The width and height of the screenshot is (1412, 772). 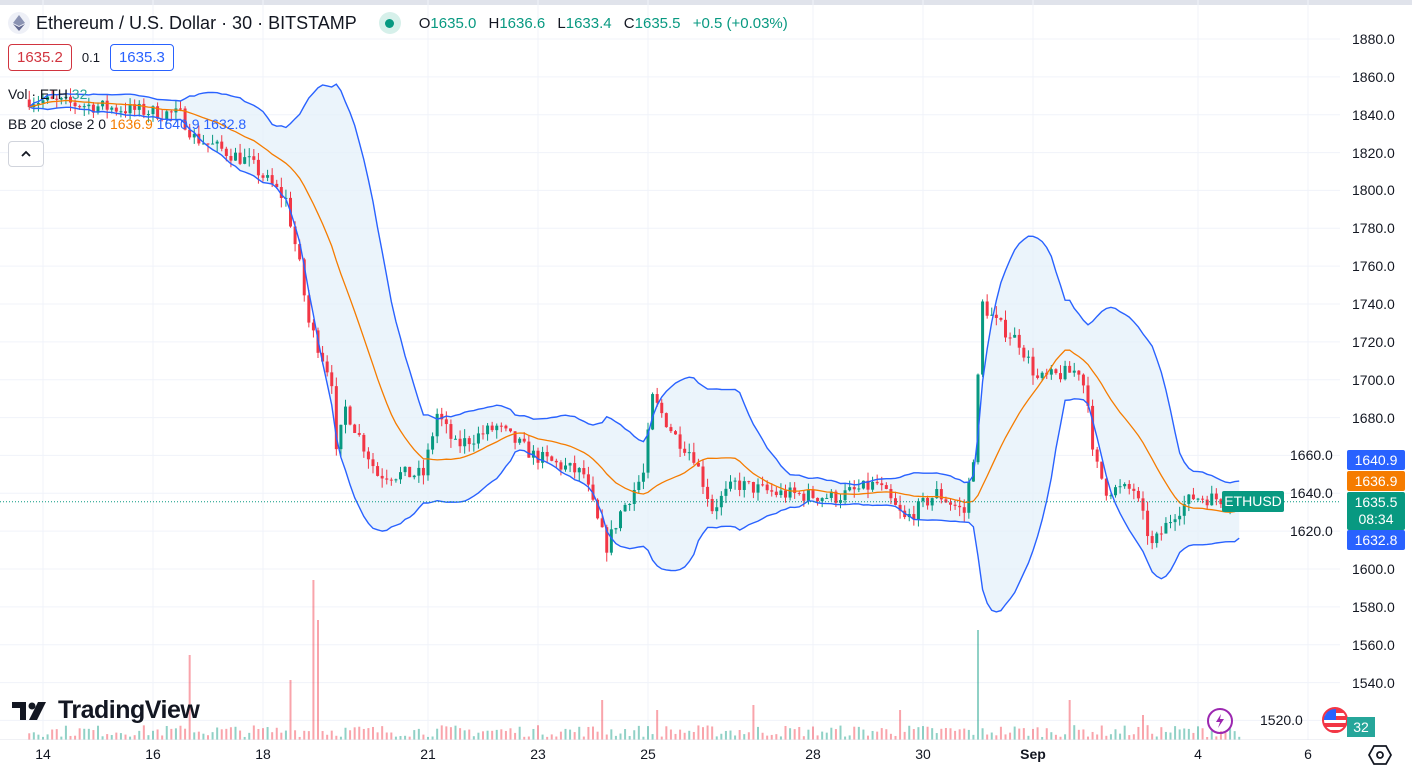 What do you see at coordinates (1281, 720) in the screenshot?
I see `price-tick-label: 1520.0` at bounding box center [1281, 720].